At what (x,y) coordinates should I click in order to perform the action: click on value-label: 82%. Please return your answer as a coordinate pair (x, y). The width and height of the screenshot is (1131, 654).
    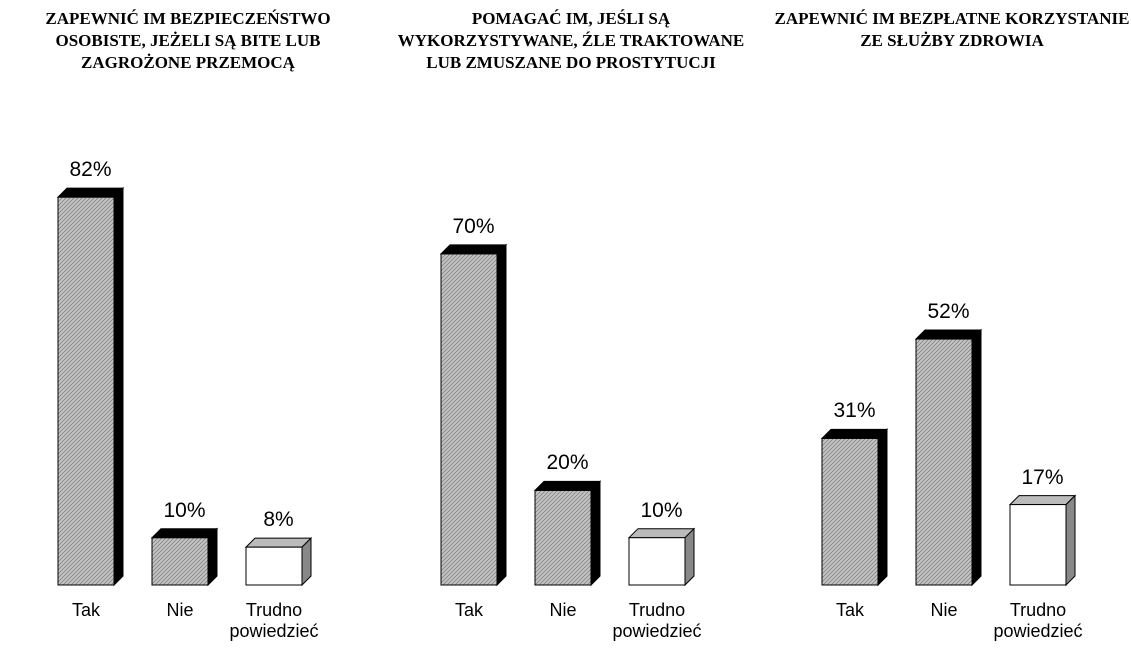
    Looking at the image, I should click on (90, 170).